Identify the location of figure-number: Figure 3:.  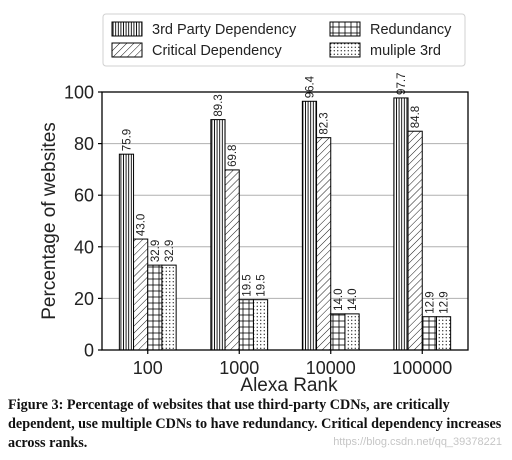
(36, 405).